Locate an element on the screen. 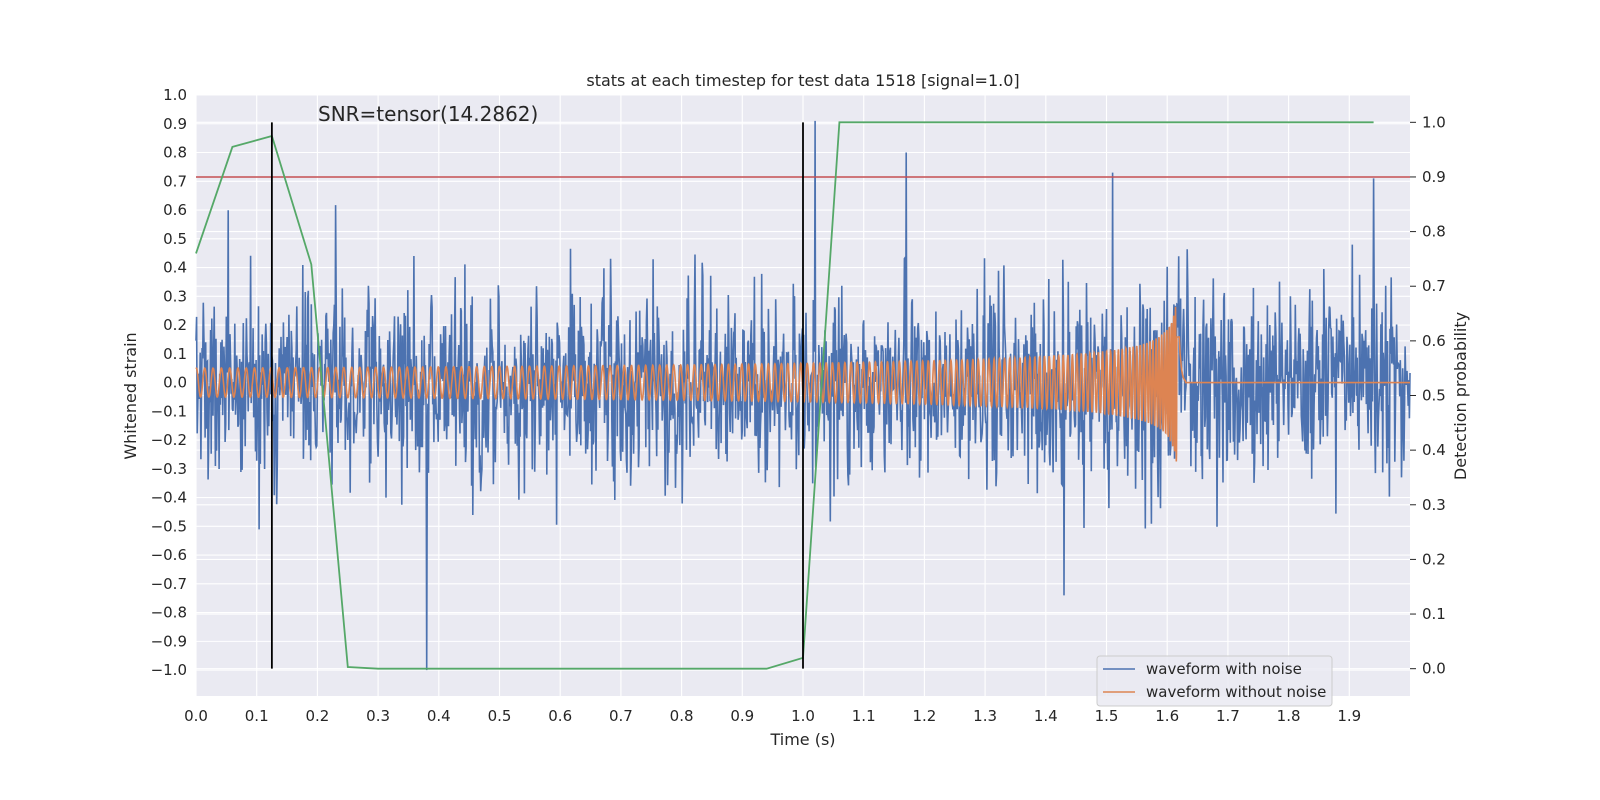 Image resolution: width=1600 pixels, height=800 pixels. legend-label-noise: waveform with noise is located at coordinates (1224, 669).